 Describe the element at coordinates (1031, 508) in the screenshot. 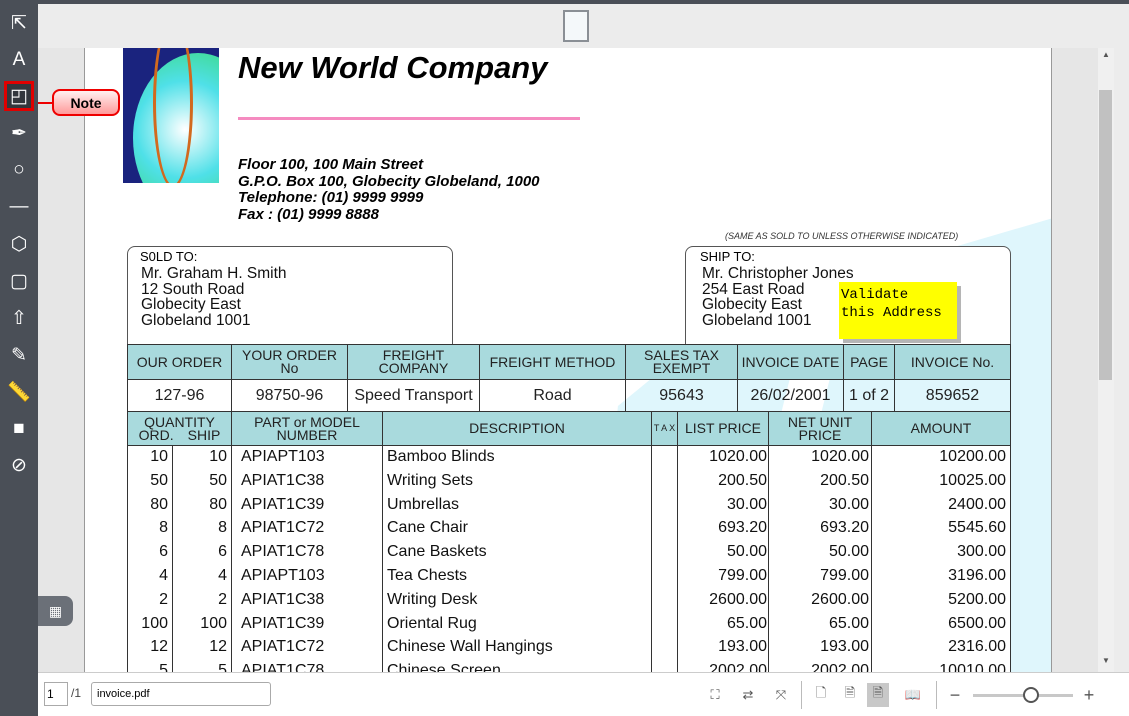

I see `table-edge-shade` at that location.